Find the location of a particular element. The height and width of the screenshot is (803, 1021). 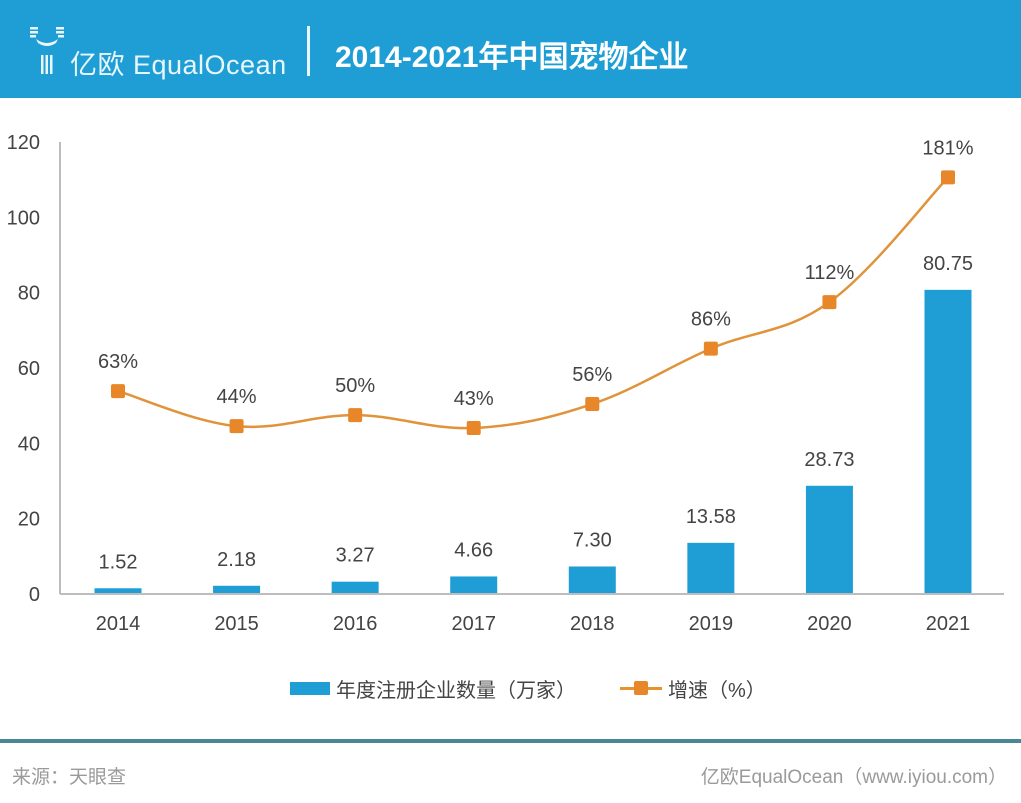

x-tick-label: 2017 is located at coordinates (473, 624).